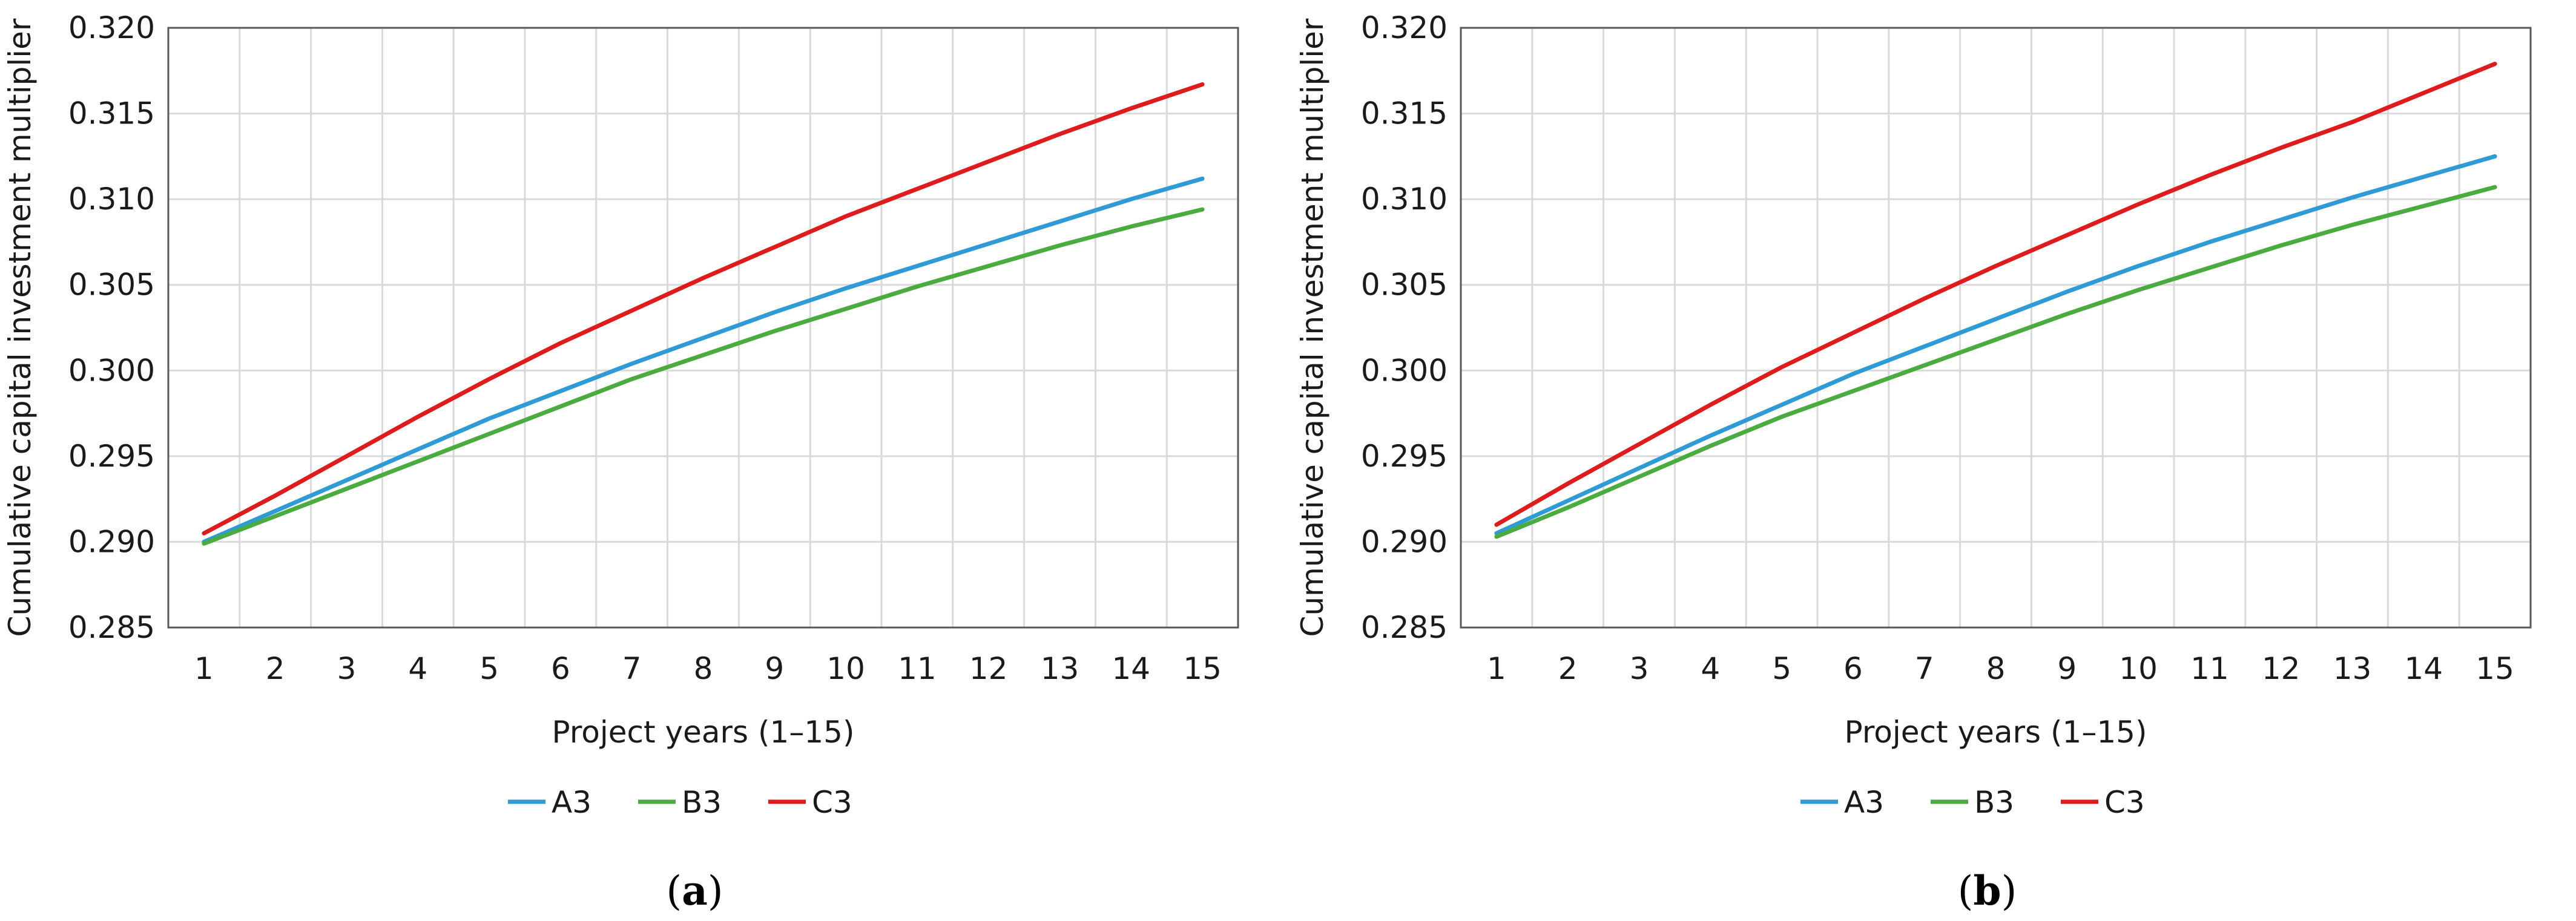 The width and height of the screenshot is (2576, 921). I want to click on panel-caption-letter: a, so click(695, 890).